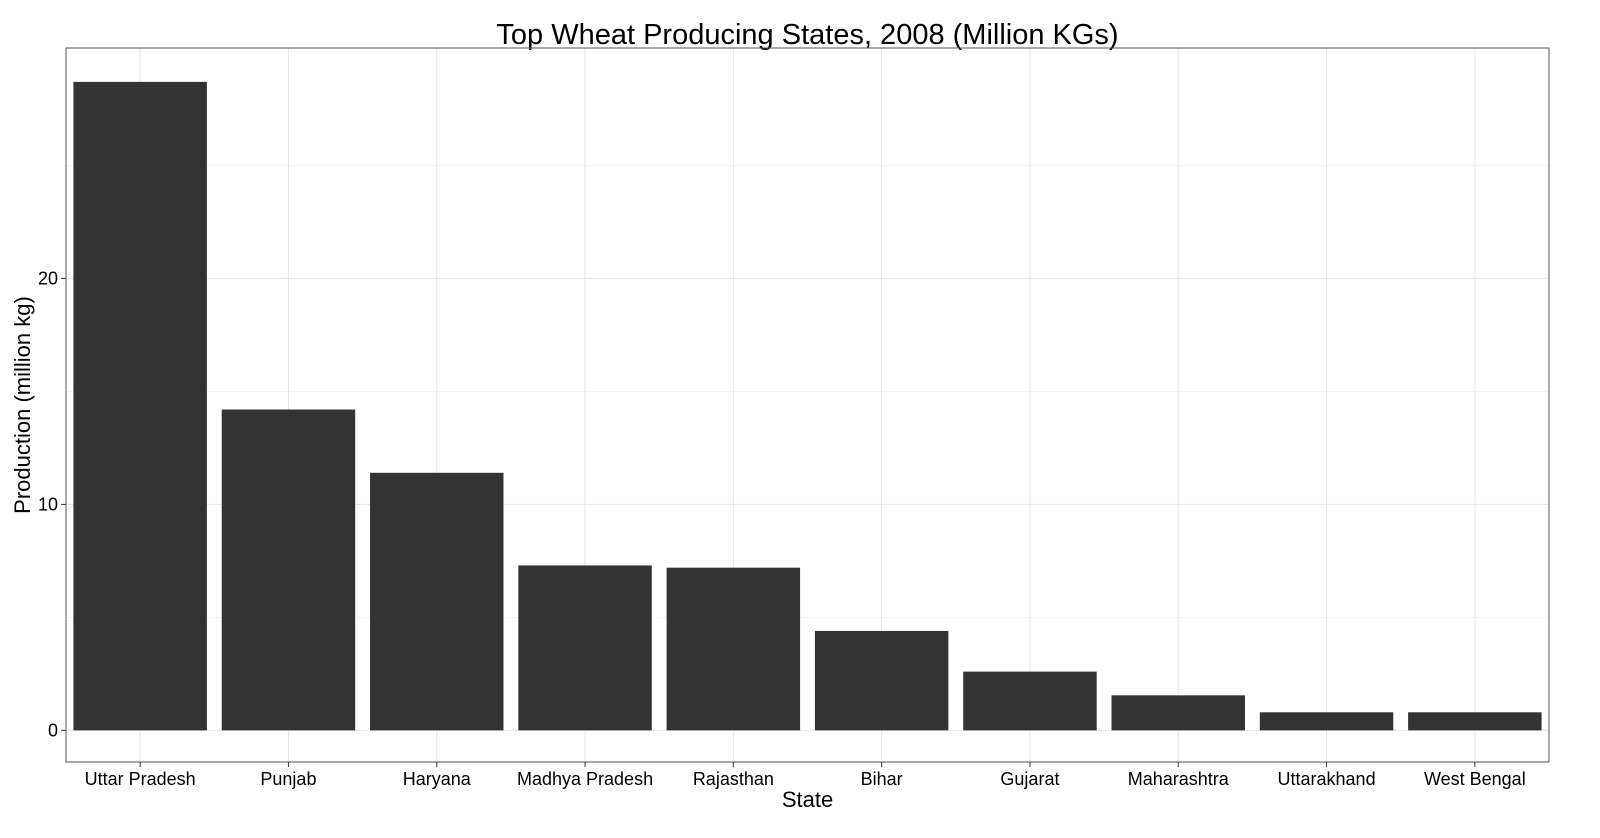  What do you see at coordinates (437, 779) in the screenshot?
I see `x-tick-label: Haryana` at bounding box center [437, 779].